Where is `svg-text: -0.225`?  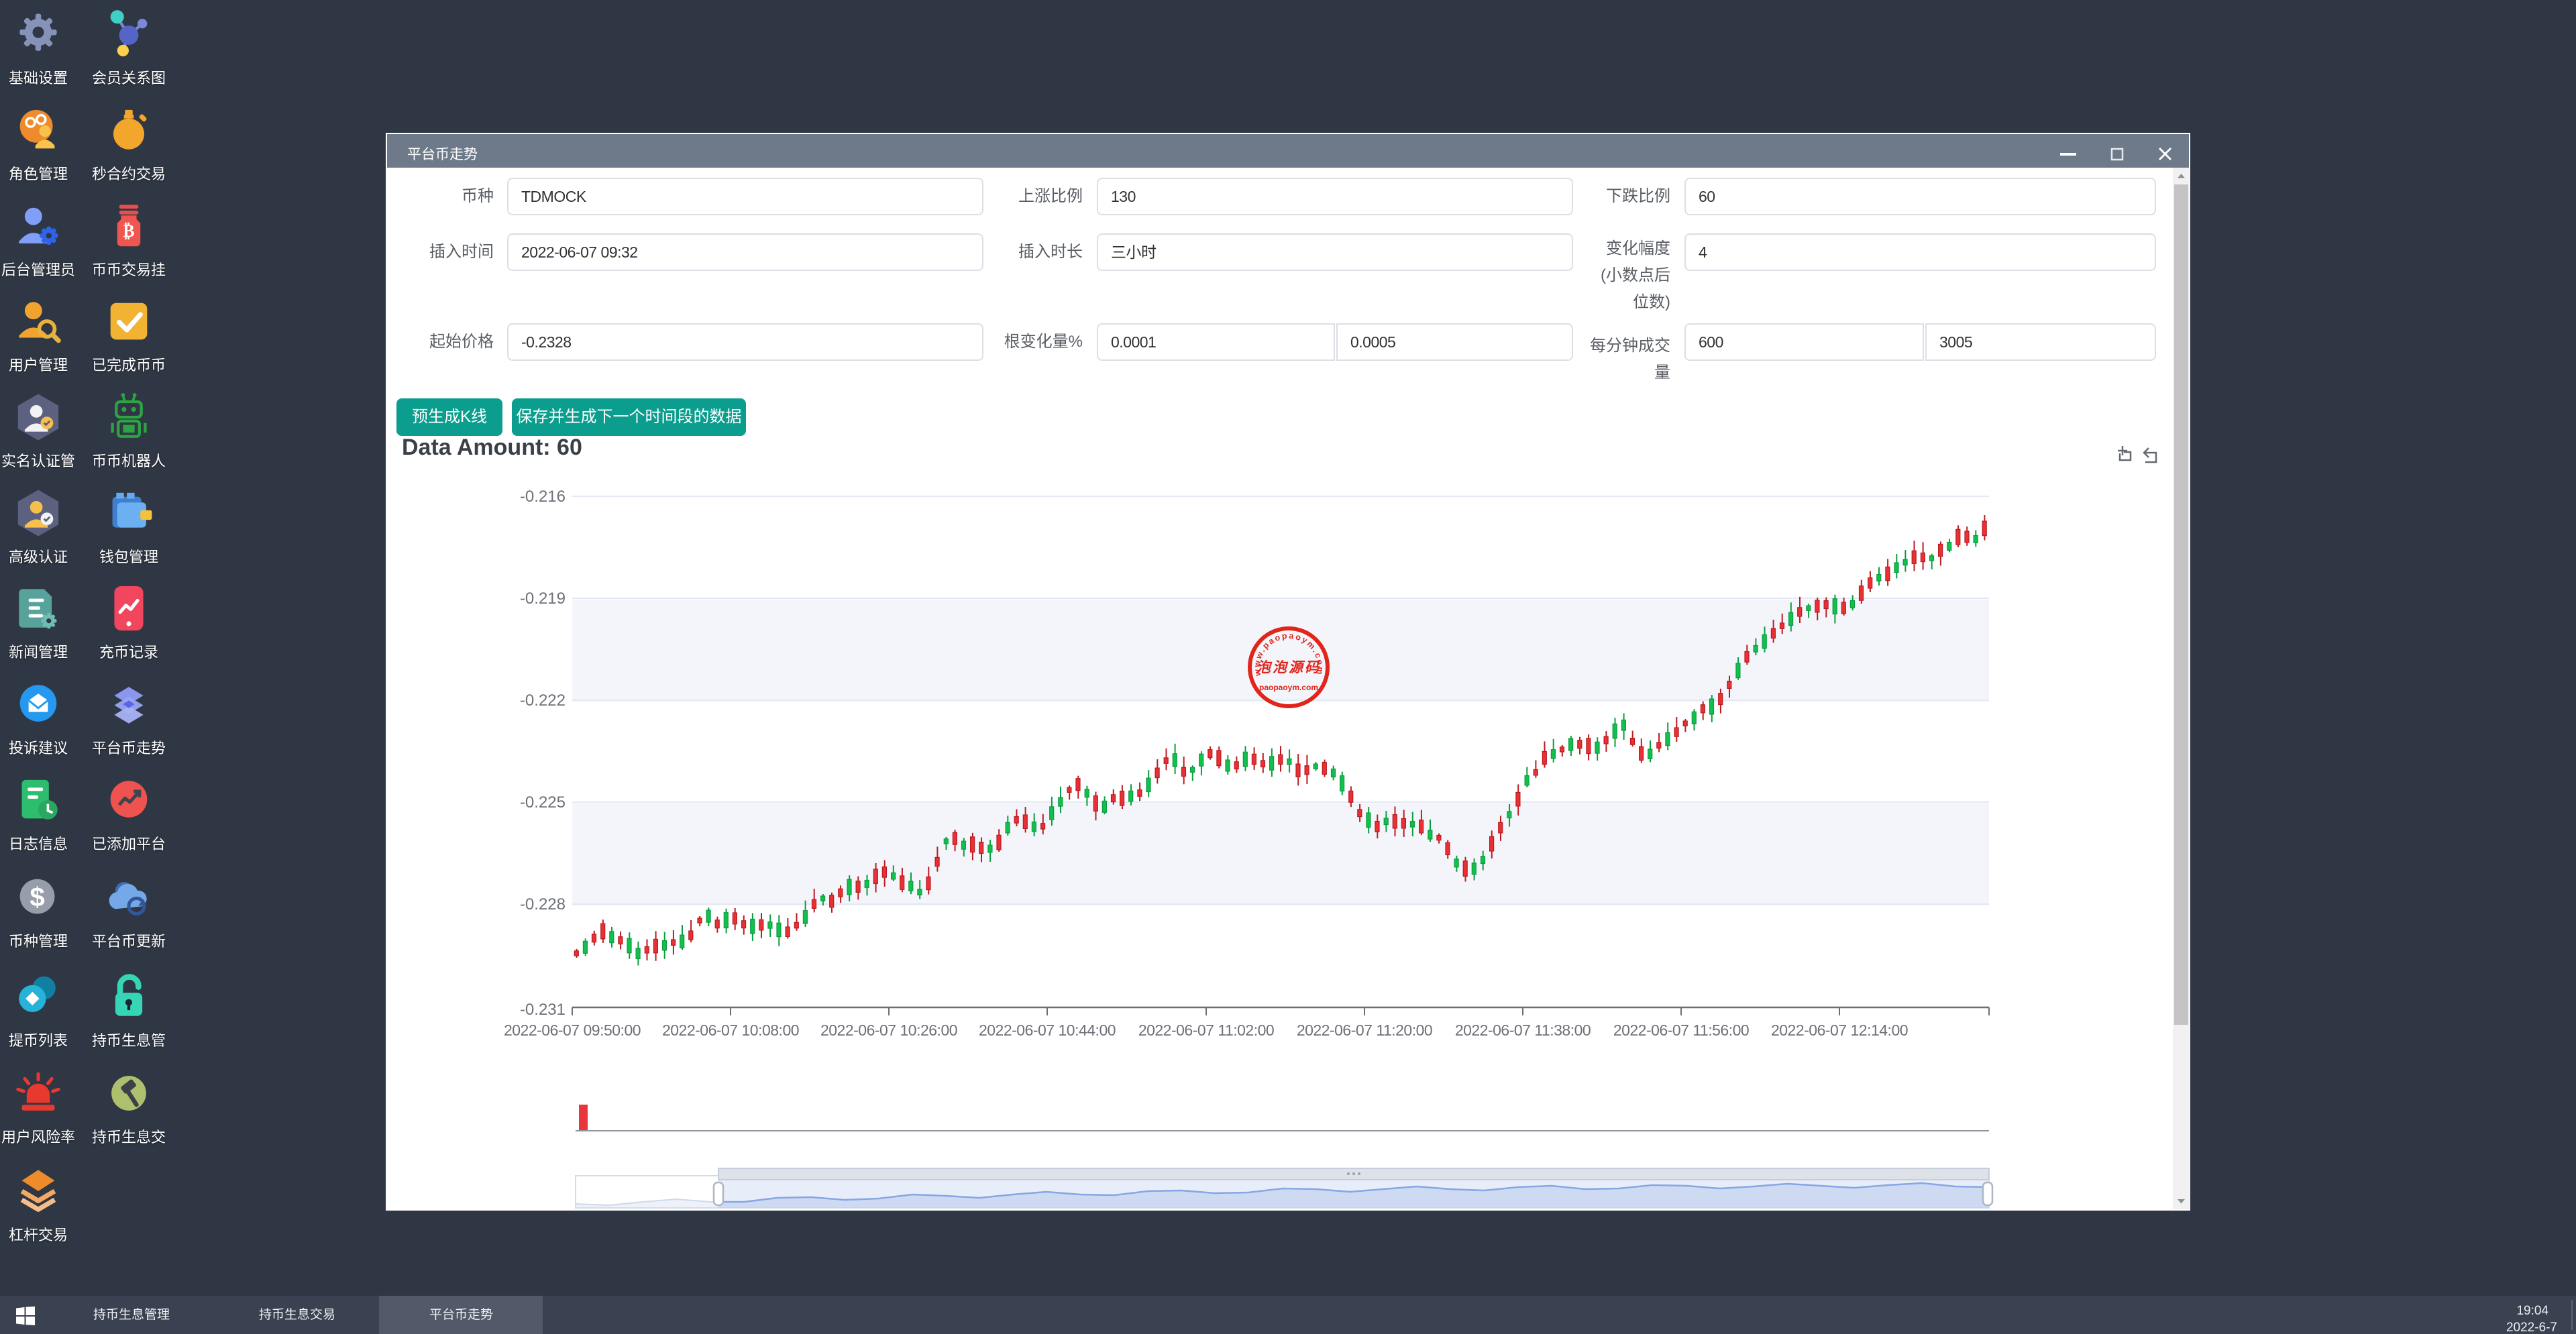 svg-text: -0.225 is located at coordinates (543, 802).